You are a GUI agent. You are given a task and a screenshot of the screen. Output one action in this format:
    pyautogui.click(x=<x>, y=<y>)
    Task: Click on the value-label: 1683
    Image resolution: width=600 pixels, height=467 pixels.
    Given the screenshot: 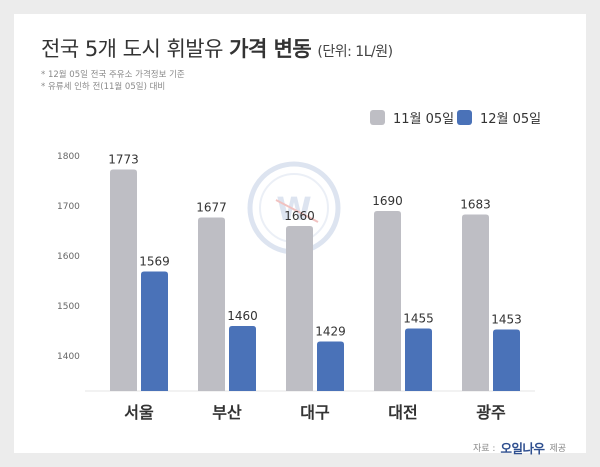 What is the action you would take?
    pyautogui.click(x=475, y=205)
    